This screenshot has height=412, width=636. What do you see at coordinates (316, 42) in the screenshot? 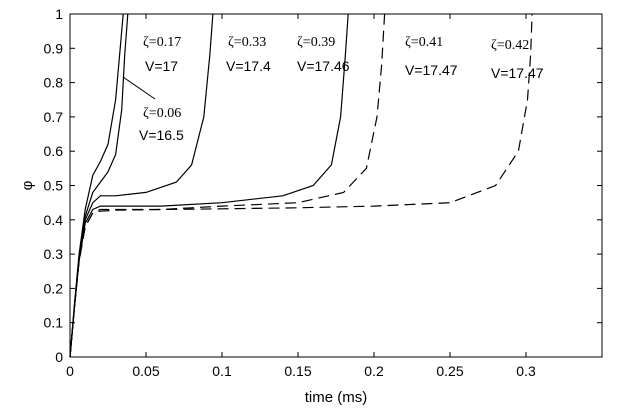
I see `curve-zeta-label: ζ=0.39` at bounding box center [316, 42].